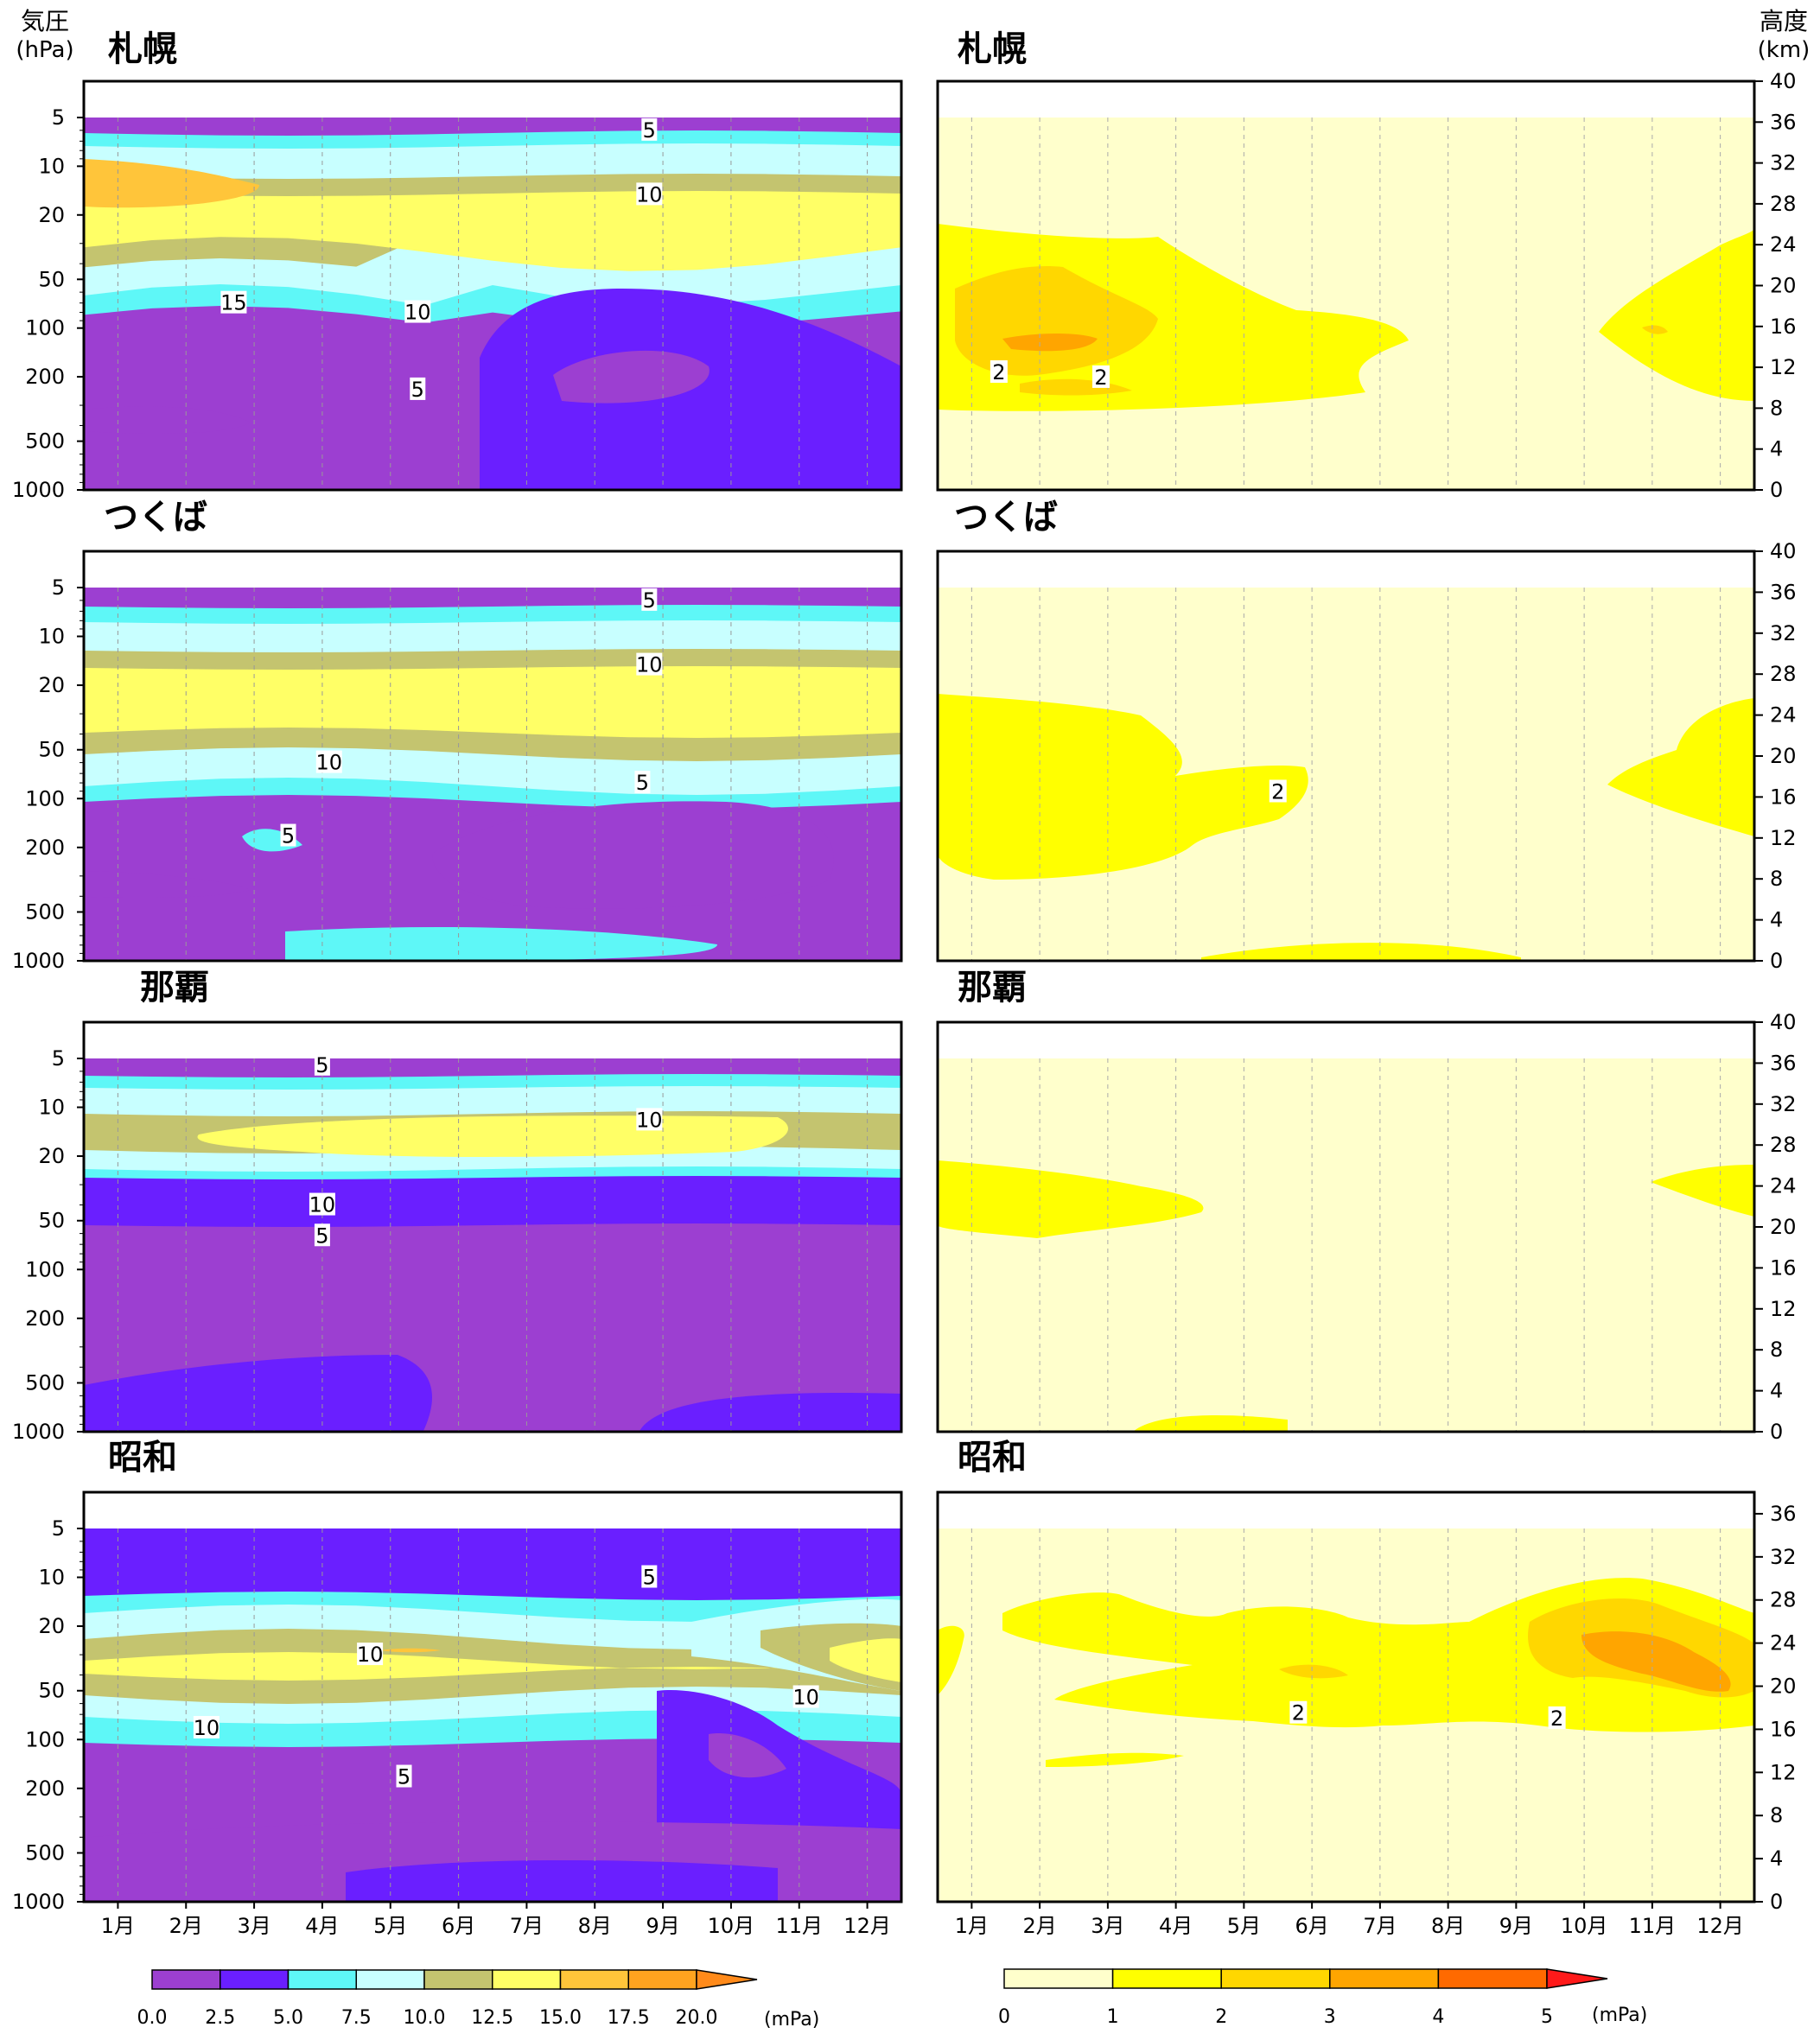 This screenshot has width=1820, height=2040. What do you see at coordinates (493, 1564) in the screenshot?
I see `ozone-contour-band` at bounding box center [493, 1564].